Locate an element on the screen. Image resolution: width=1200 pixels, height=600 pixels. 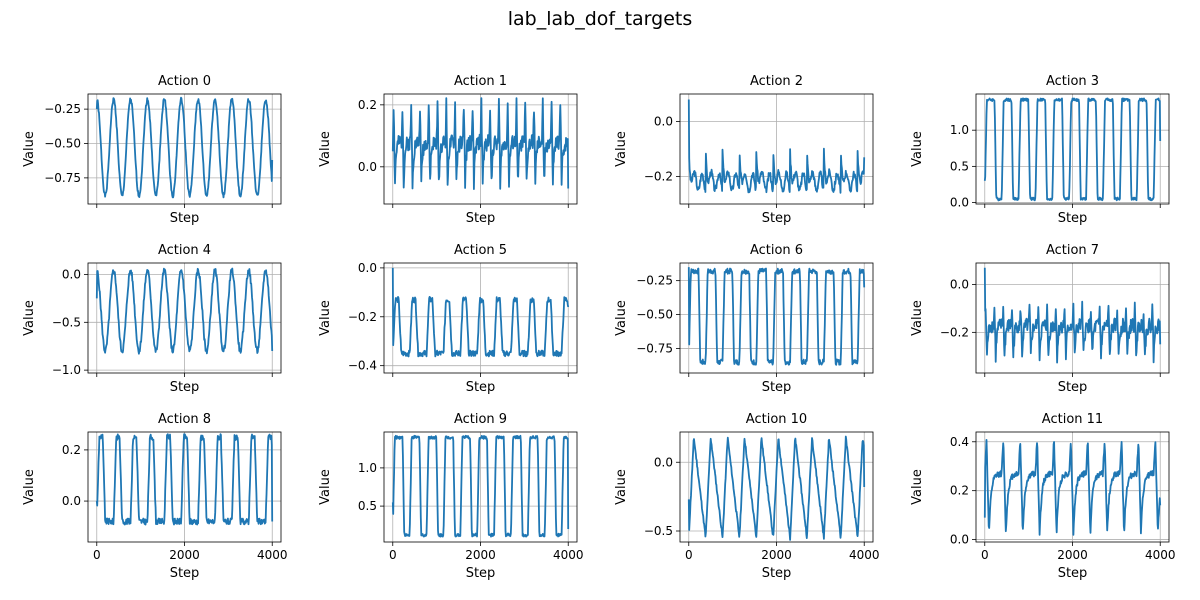
subplot-action-4: 0.0 −0.5 −1.0 Action 4 Step Value is located at coordinates (152, 319).